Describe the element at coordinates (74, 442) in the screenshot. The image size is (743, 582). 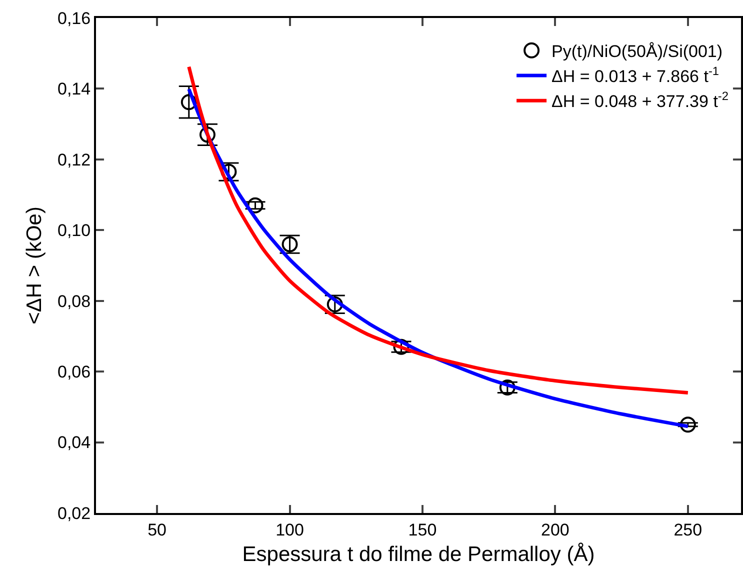
I see `y-tick-label: 0,04` at that location.